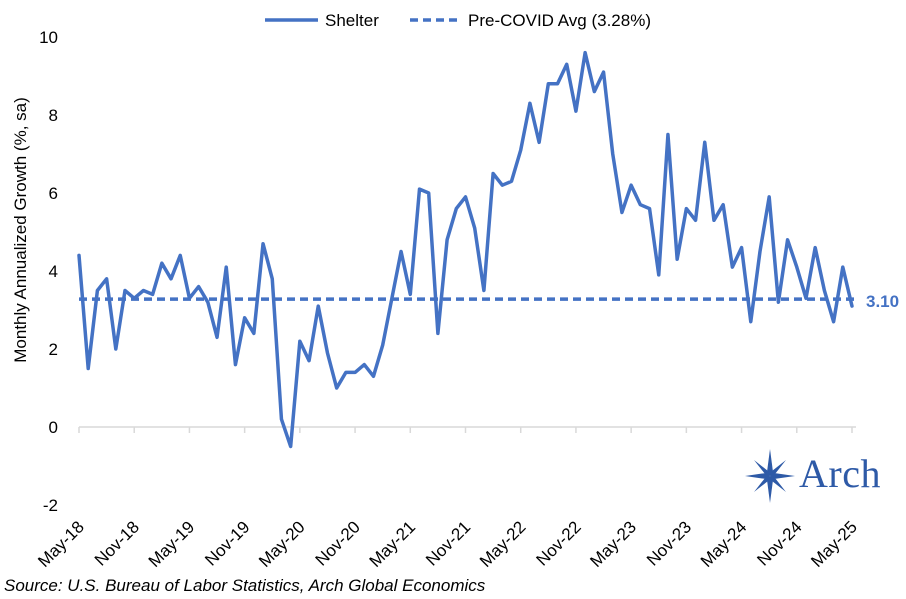 The width and height of the screenshot is (906, 599). I want to click on y-tick-label: 8, so click(53, 115).